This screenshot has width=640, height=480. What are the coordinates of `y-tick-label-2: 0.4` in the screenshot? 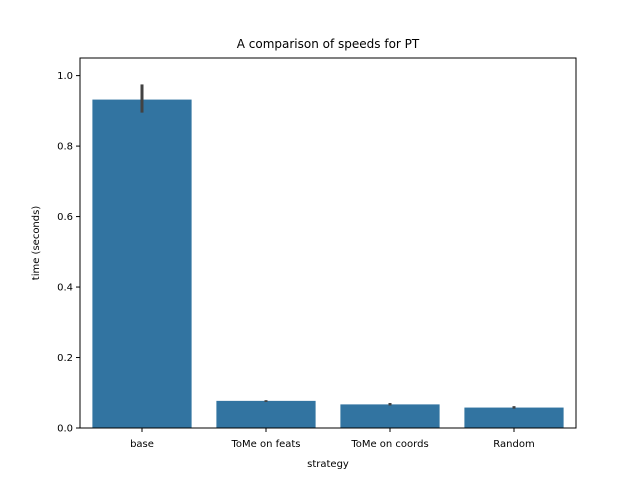 It's located at (65, 288).